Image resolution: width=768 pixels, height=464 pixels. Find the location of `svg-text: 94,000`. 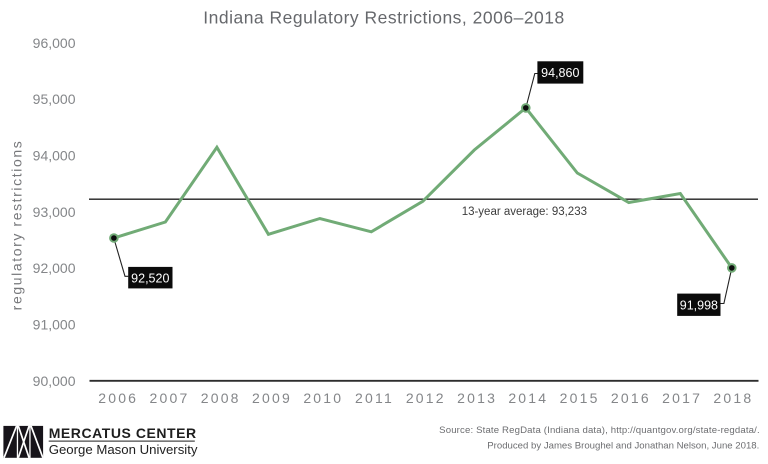

svg-text: 94,000 is located at coordinates (54, 156).